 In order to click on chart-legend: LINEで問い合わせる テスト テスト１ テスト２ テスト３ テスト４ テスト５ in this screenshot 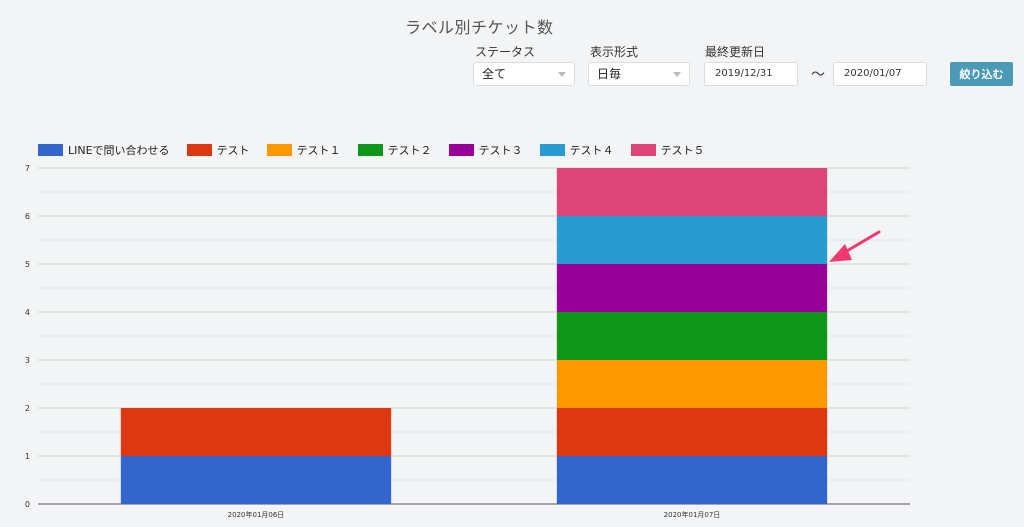, I will do `click(380, 150)`.